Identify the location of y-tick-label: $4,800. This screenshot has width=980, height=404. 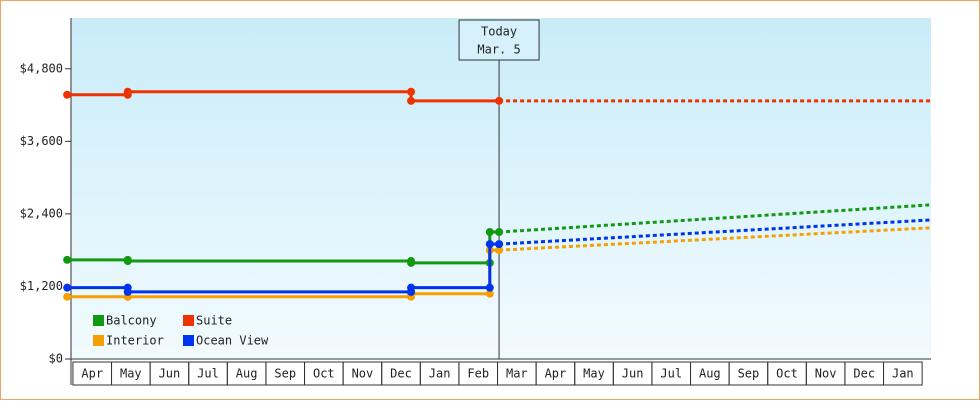
(41, 68).